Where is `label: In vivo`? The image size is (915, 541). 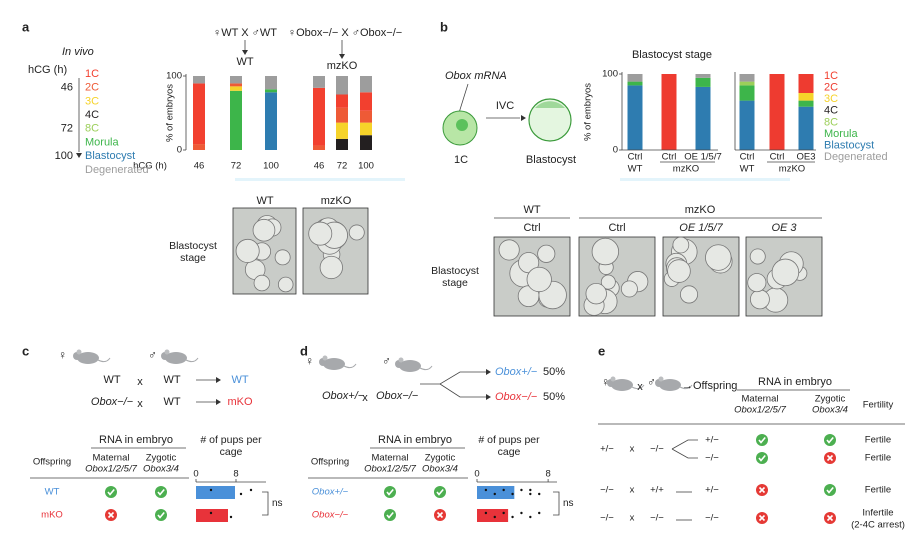 label: In vivo is located at coordinates (78, 52).